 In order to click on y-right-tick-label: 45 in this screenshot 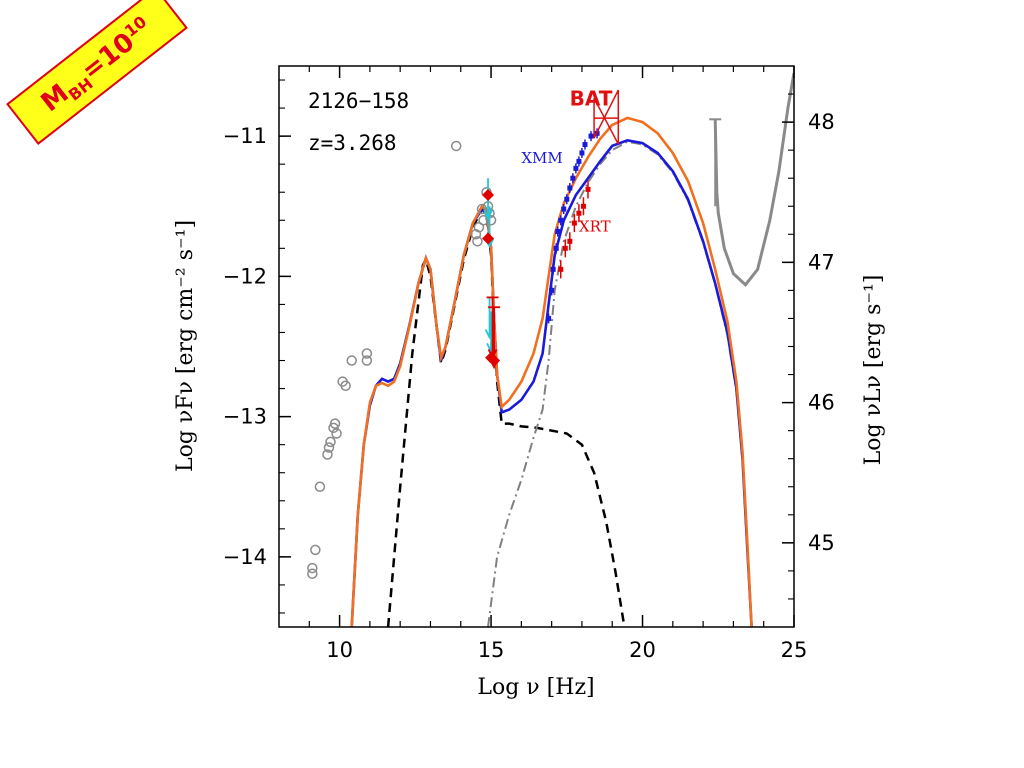, I will do `click(821, 543)`.